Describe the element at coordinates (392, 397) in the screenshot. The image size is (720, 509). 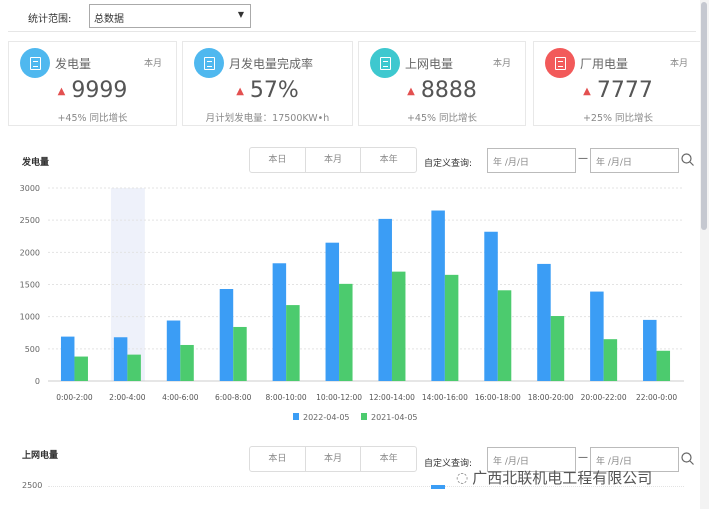
I see `x-tick-label: 12:00-14:00` at that location.